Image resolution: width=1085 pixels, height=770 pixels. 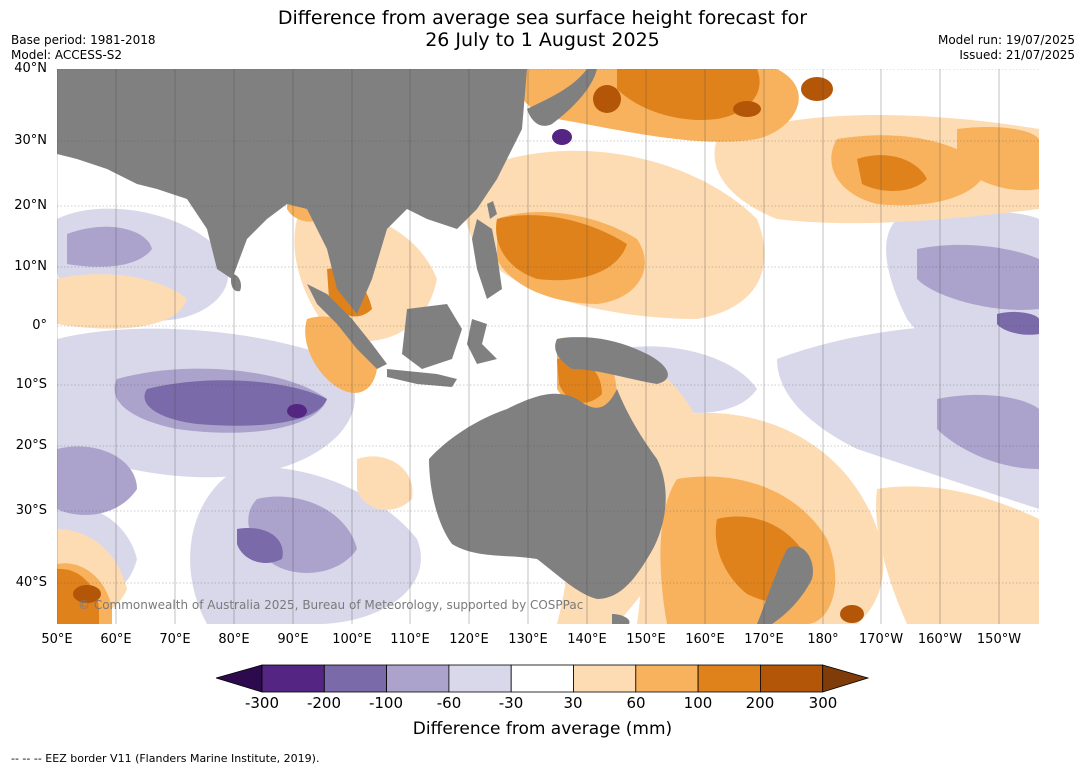 What do you see at coordinates (30, 205) in the screenshot?
I see `lat-label: 20°N` at bounding box center [30, 205].